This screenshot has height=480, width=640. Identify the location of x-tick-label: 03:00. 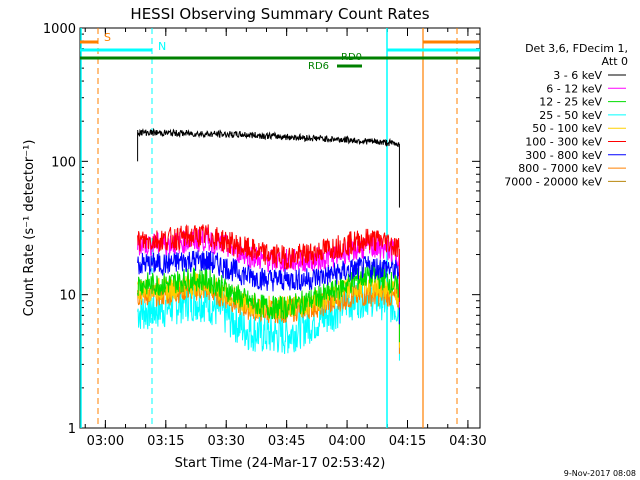
(105, 441).